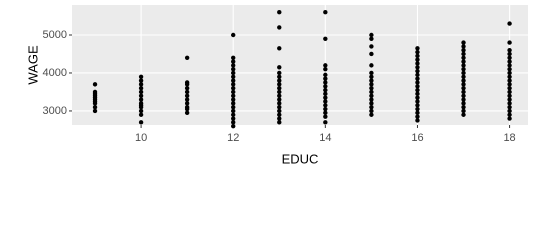 This screenshot has width=540, height=240. I want to click on x-axis-label: EDUC, so click(300, 158).